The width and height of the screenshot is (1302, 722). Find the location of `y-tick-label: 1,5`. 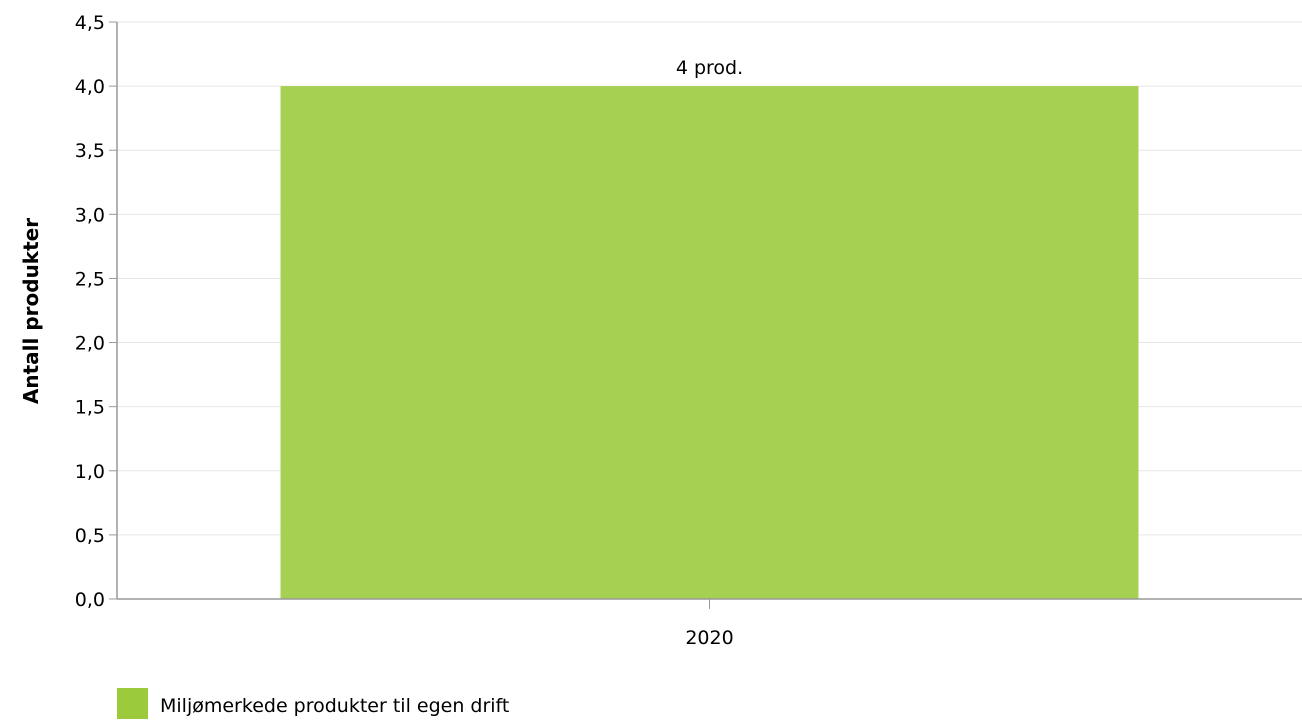

y-tick-label: 1,5 is located at coordinates (90, 408).